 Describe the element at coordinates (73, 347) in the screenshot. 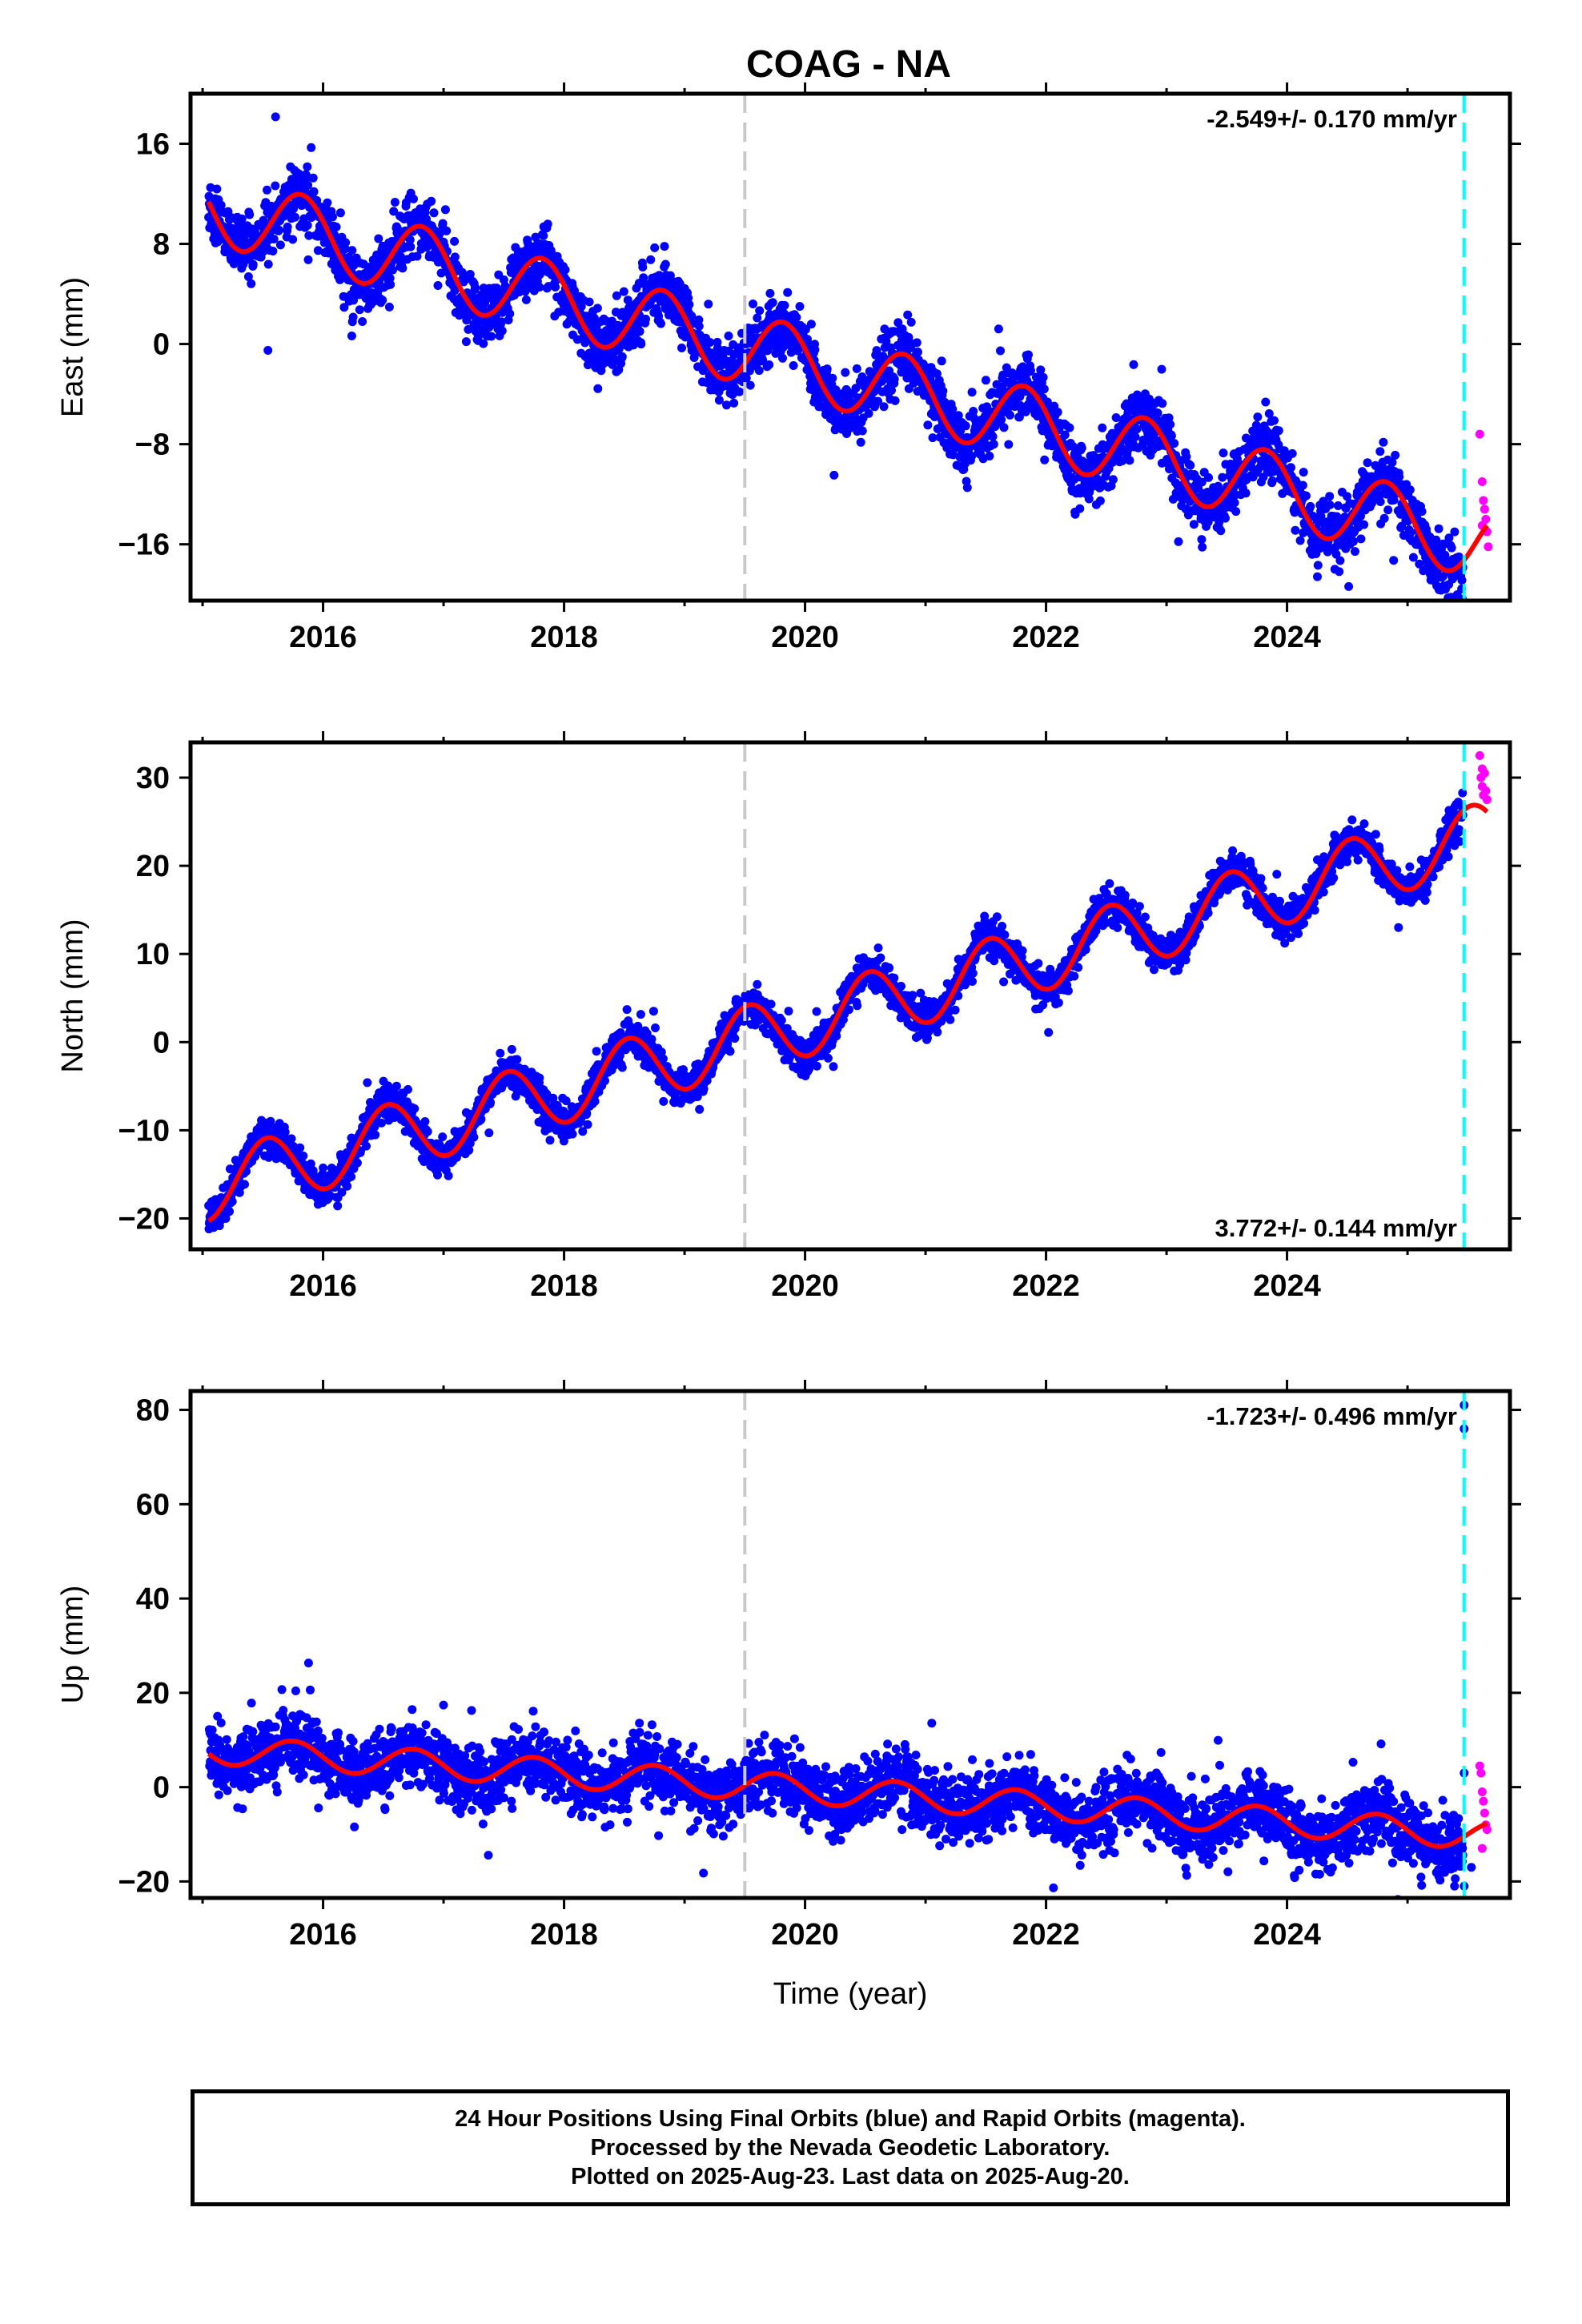

I see `y-axis-label: East (mm)` at that location.